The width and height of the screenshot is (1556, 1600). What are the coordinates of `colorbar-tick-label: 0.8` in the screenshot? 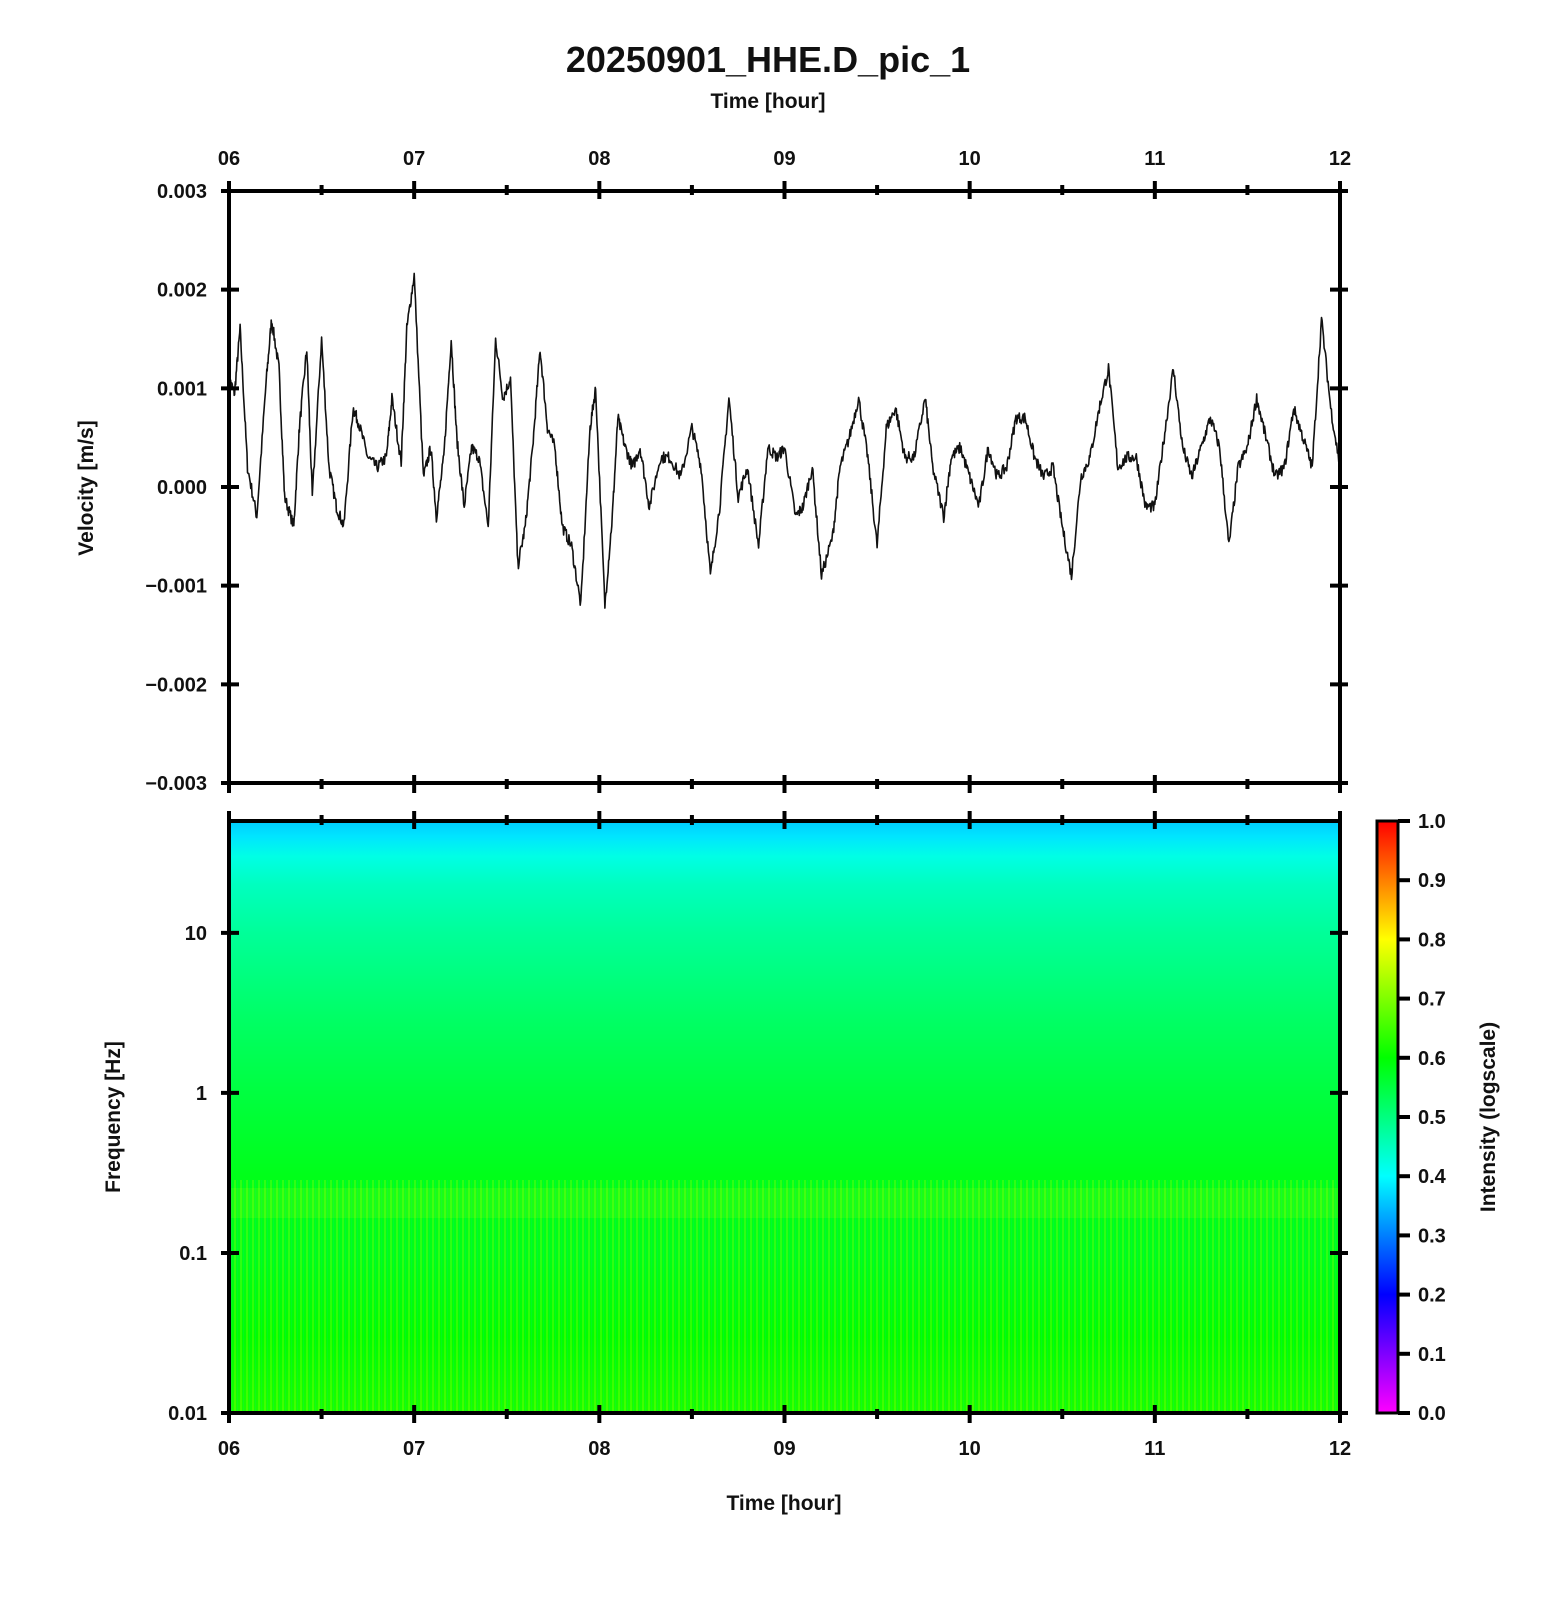 It's located at (1432, 940).